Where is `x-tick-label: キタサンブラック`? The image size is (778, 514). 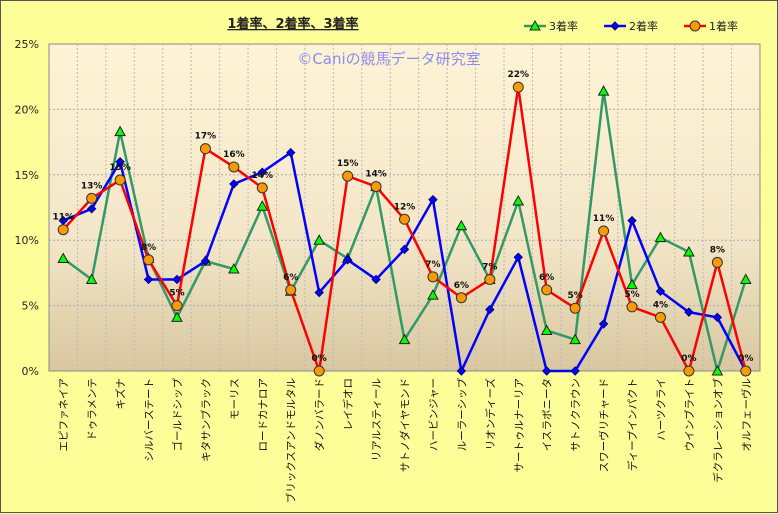
x-tick-label: キタサンブラック is located at coordinates (205, 420).